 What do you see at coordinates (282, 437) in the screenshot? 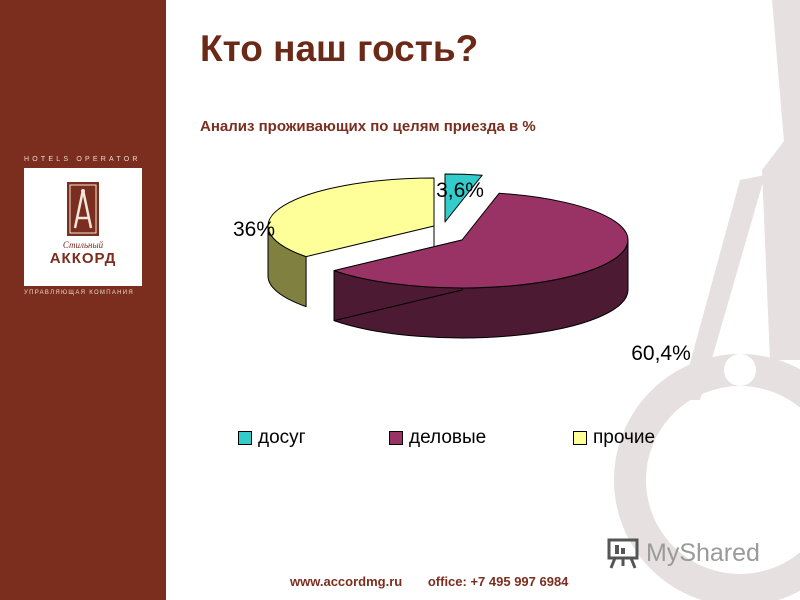
I see `legend-label-leisure: досуг` at bounding box center [282, 437].